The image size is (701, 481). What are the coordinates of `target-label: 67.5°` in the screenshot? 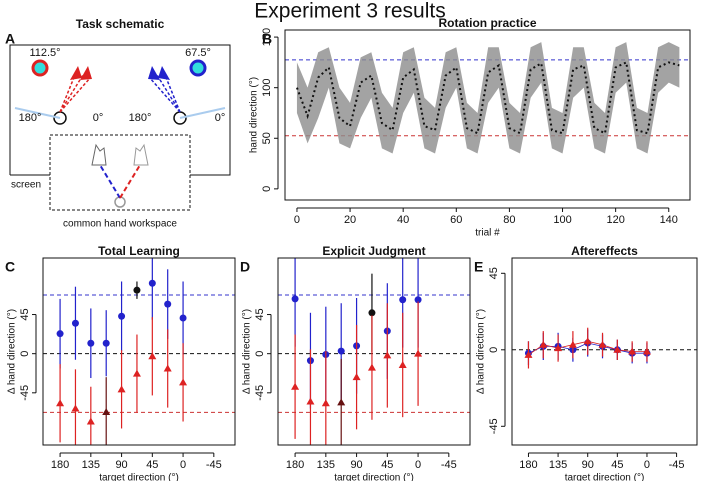 It's located at (198, 53).